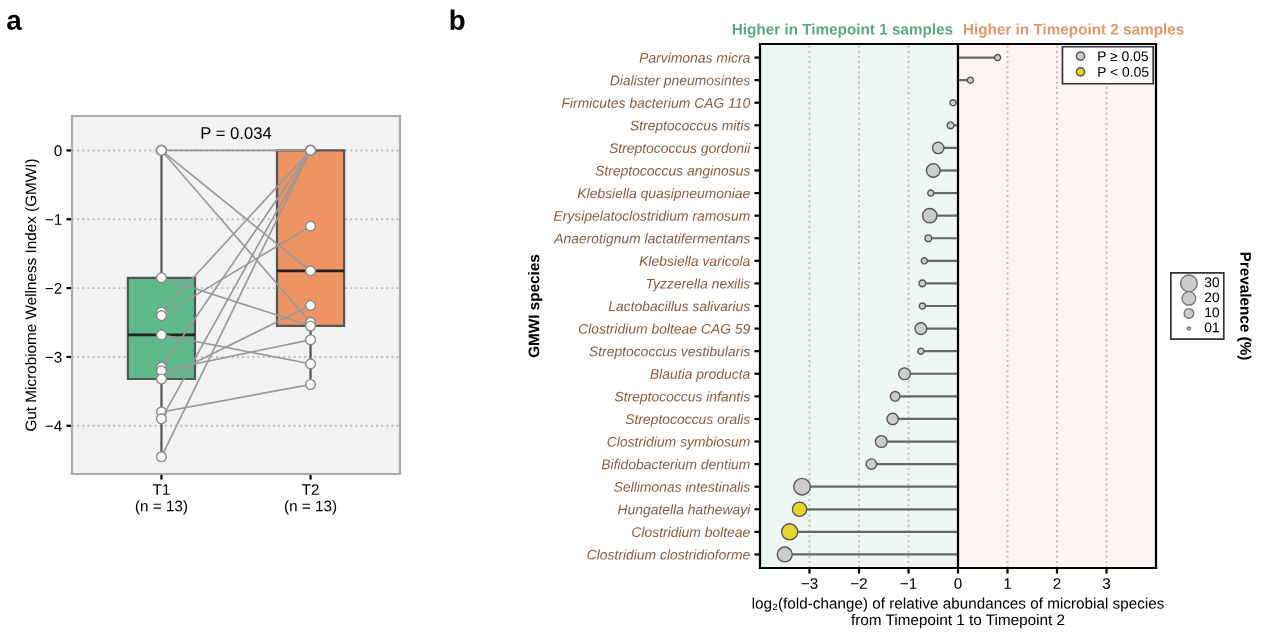 The image size is (1264, 640). I want to click on text: b, so click(457, 19).